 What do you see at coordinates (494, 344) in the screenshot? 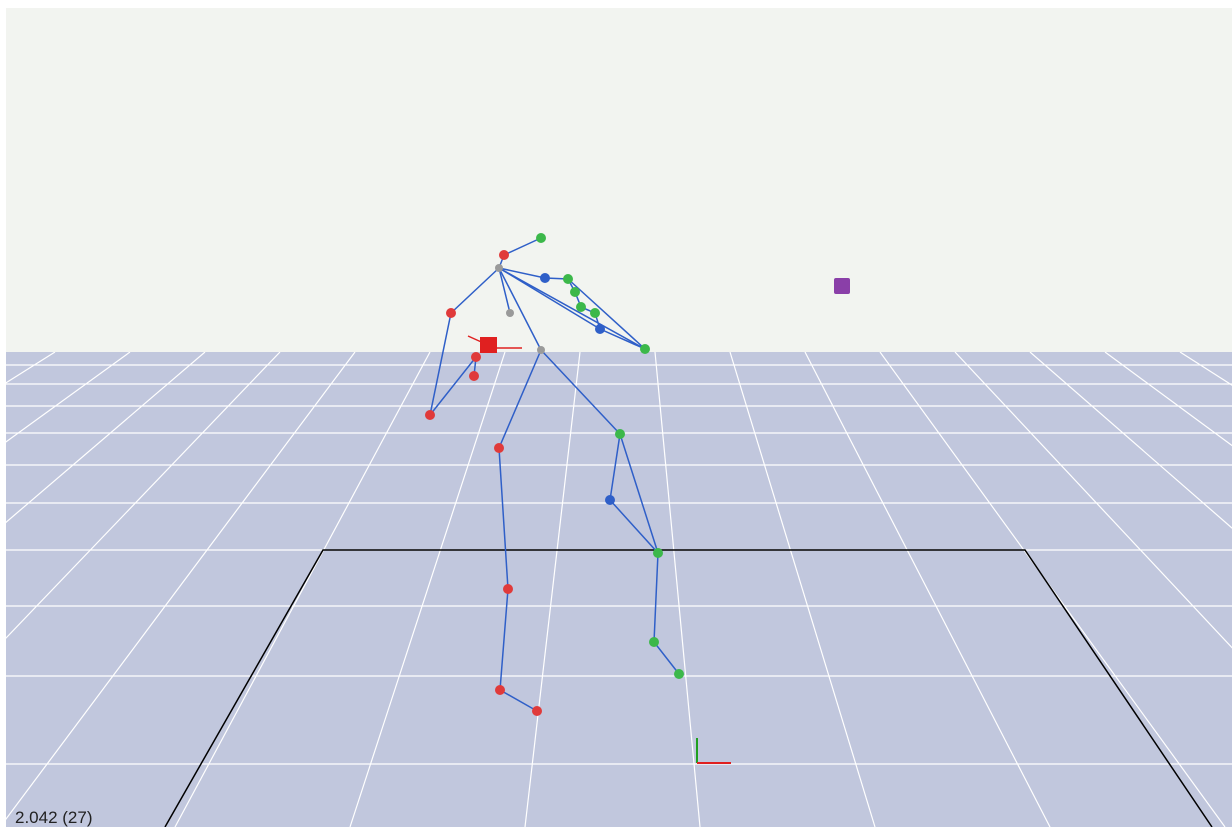
I see `root-marker` at bounding box center [494, 344].